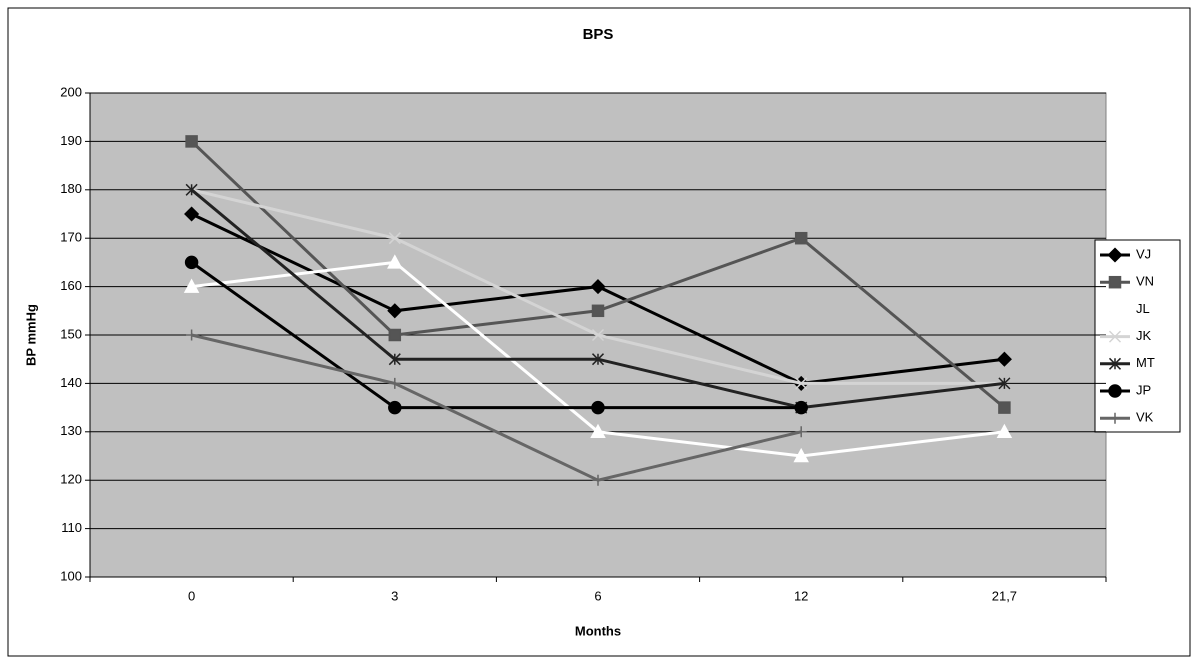 The height and width of the screenshot is (667, 1198). What do you see at coordinates (1143, 389) in the screenshot?
I see `legend-label: JP` at bounding box center [1143, 389].